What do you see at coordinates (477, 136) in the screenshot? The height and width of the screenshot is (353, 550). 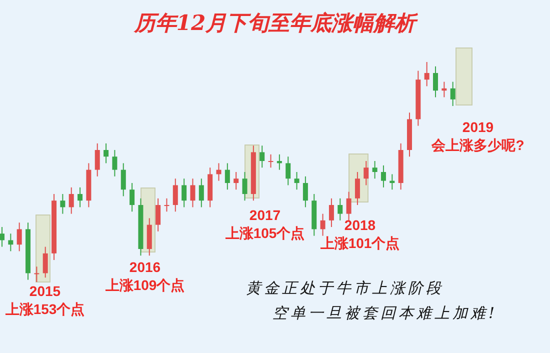 I see `annotation: 2019 会上涨多少呢?` at bounding box center [477, 136].